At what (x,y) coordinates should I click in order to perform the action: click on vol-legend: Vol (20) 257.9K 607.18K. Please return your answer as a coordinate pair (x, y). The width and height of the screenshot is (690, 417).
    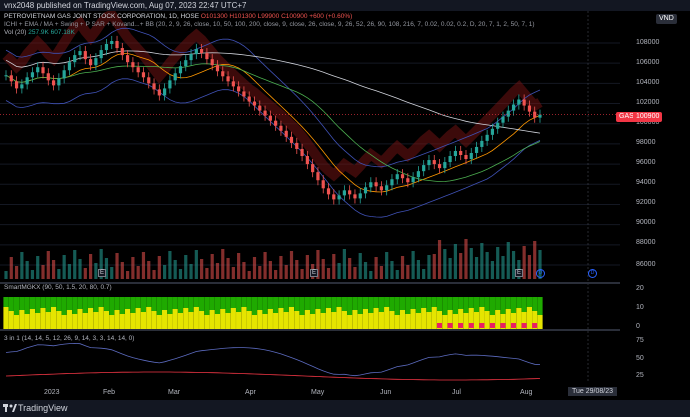
    Looking at the image, I should click on (39, 33).